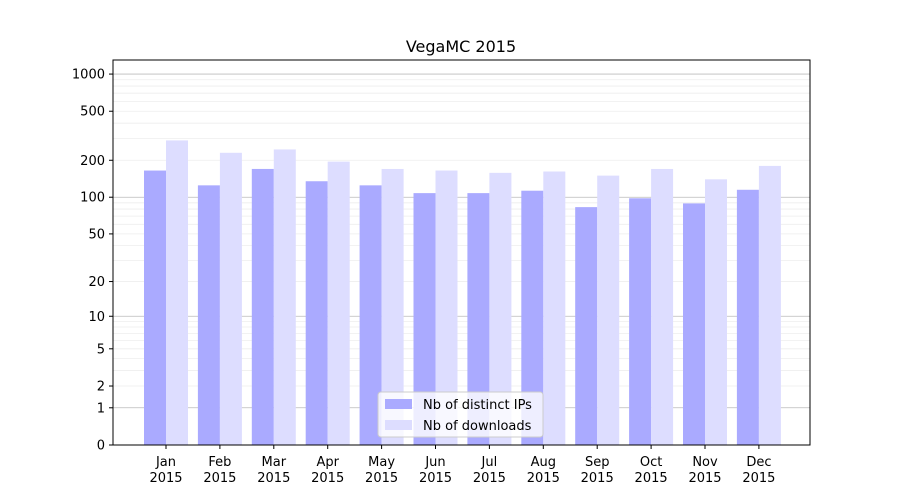 The image size is (900, 500). I want to click on legend-box, so click(460, 414).